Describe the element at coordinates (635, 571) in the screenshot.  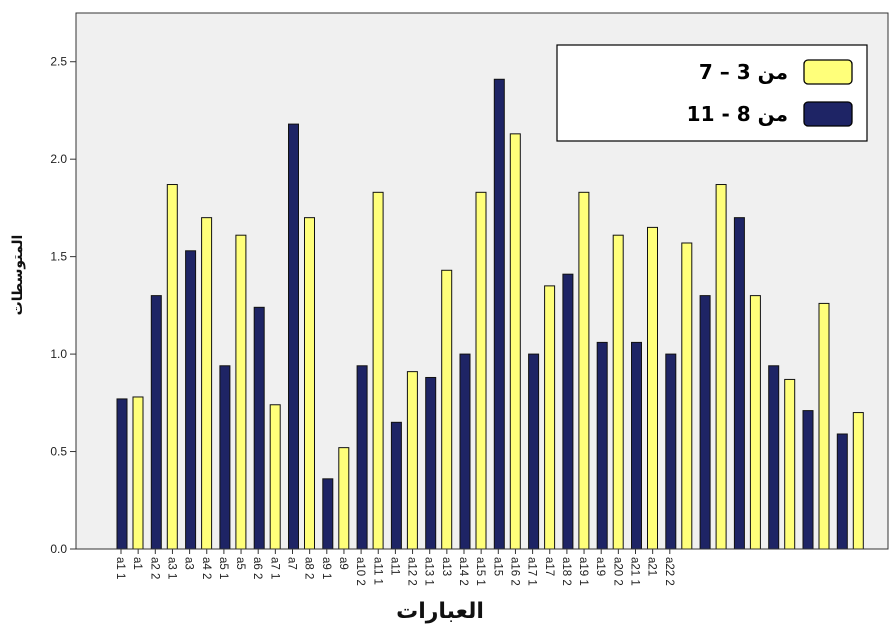
I see `x-tick-label: a21 1` at that location.